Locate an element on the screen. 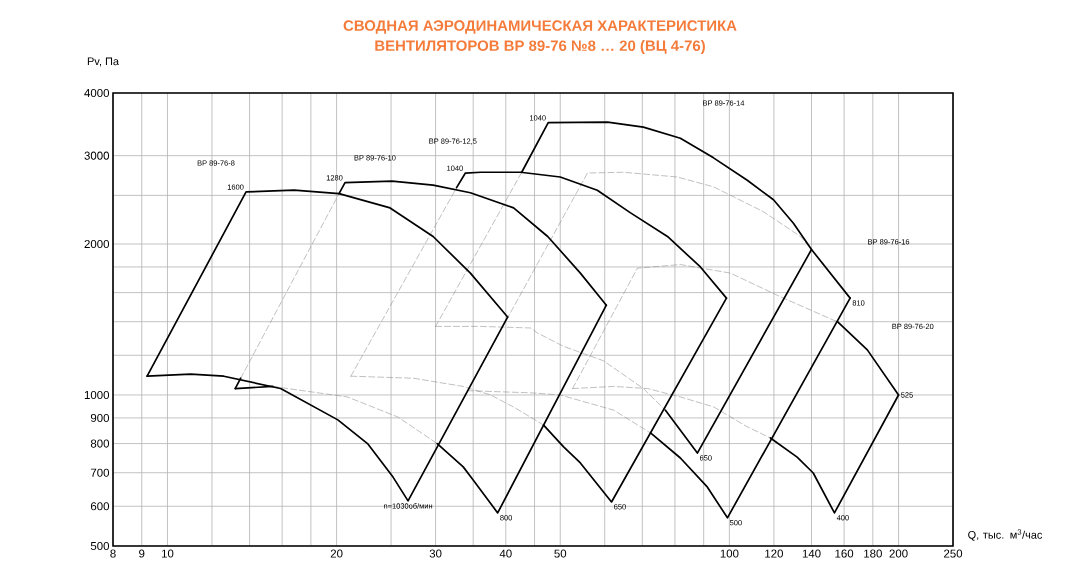  x-tick-label: 200 is located at coordinates (898, 553).